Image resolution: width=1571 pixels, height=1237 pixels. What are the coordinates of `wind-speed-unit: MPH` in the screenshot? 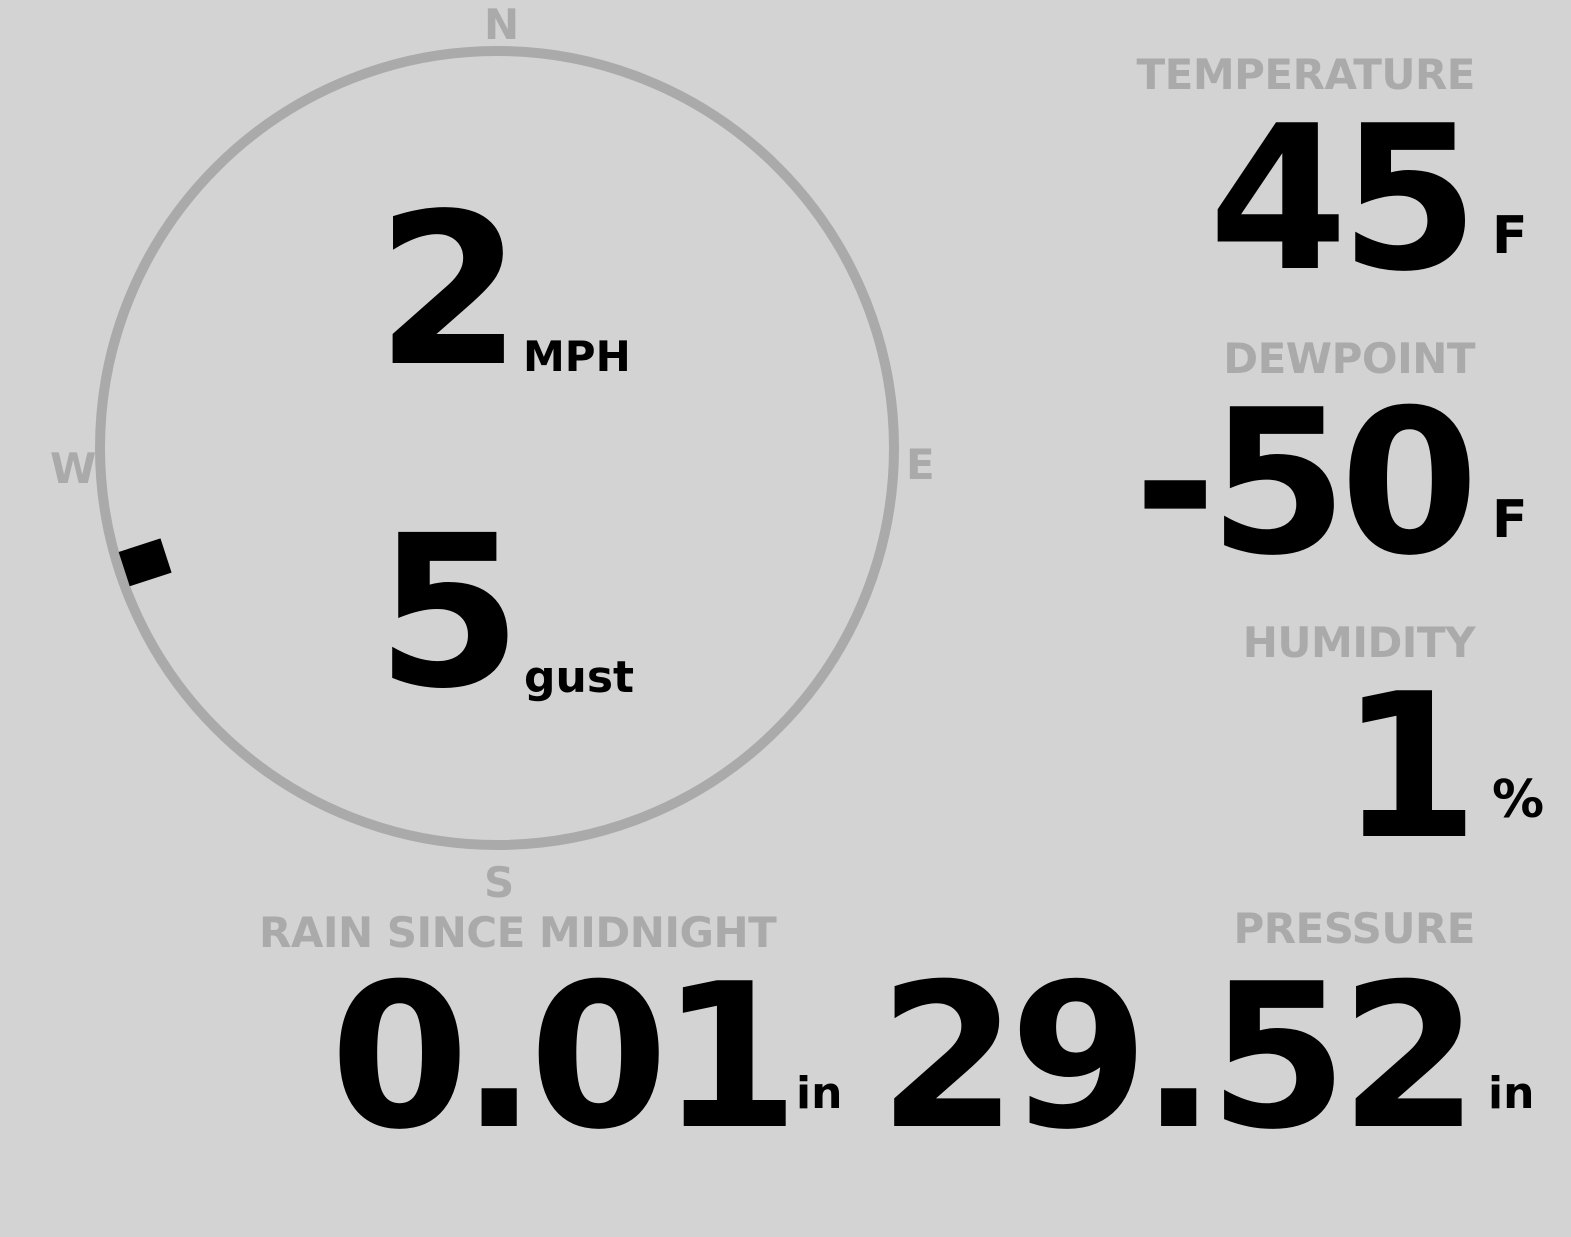 It's located at (577, 356).